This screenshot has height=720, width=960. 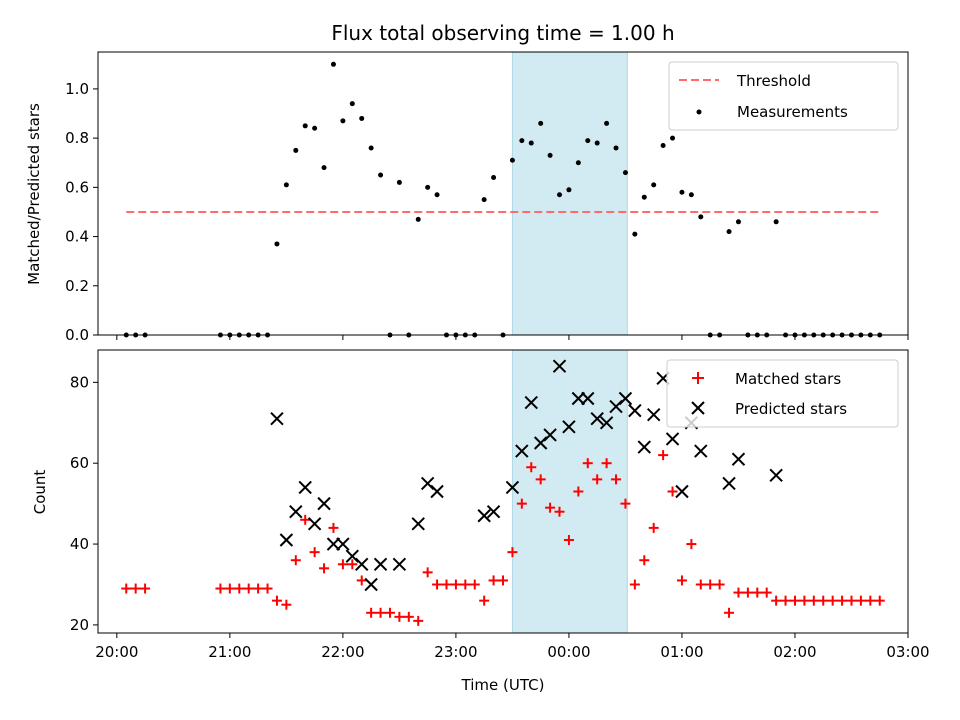 What do you see at coordinates (502, 33) in the screenshot?
I see `chart-title: Flux total observing time = 1.00 h` at bounding box center [502, 33].